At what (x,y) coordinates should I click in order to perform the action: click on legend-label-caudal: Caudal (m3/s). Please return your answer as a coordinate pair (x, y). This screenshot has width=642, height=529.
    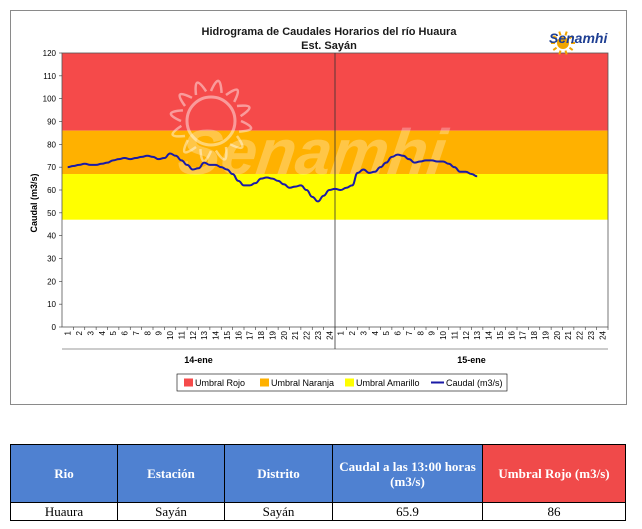
    Looking at the image, I should click on (474, 383).